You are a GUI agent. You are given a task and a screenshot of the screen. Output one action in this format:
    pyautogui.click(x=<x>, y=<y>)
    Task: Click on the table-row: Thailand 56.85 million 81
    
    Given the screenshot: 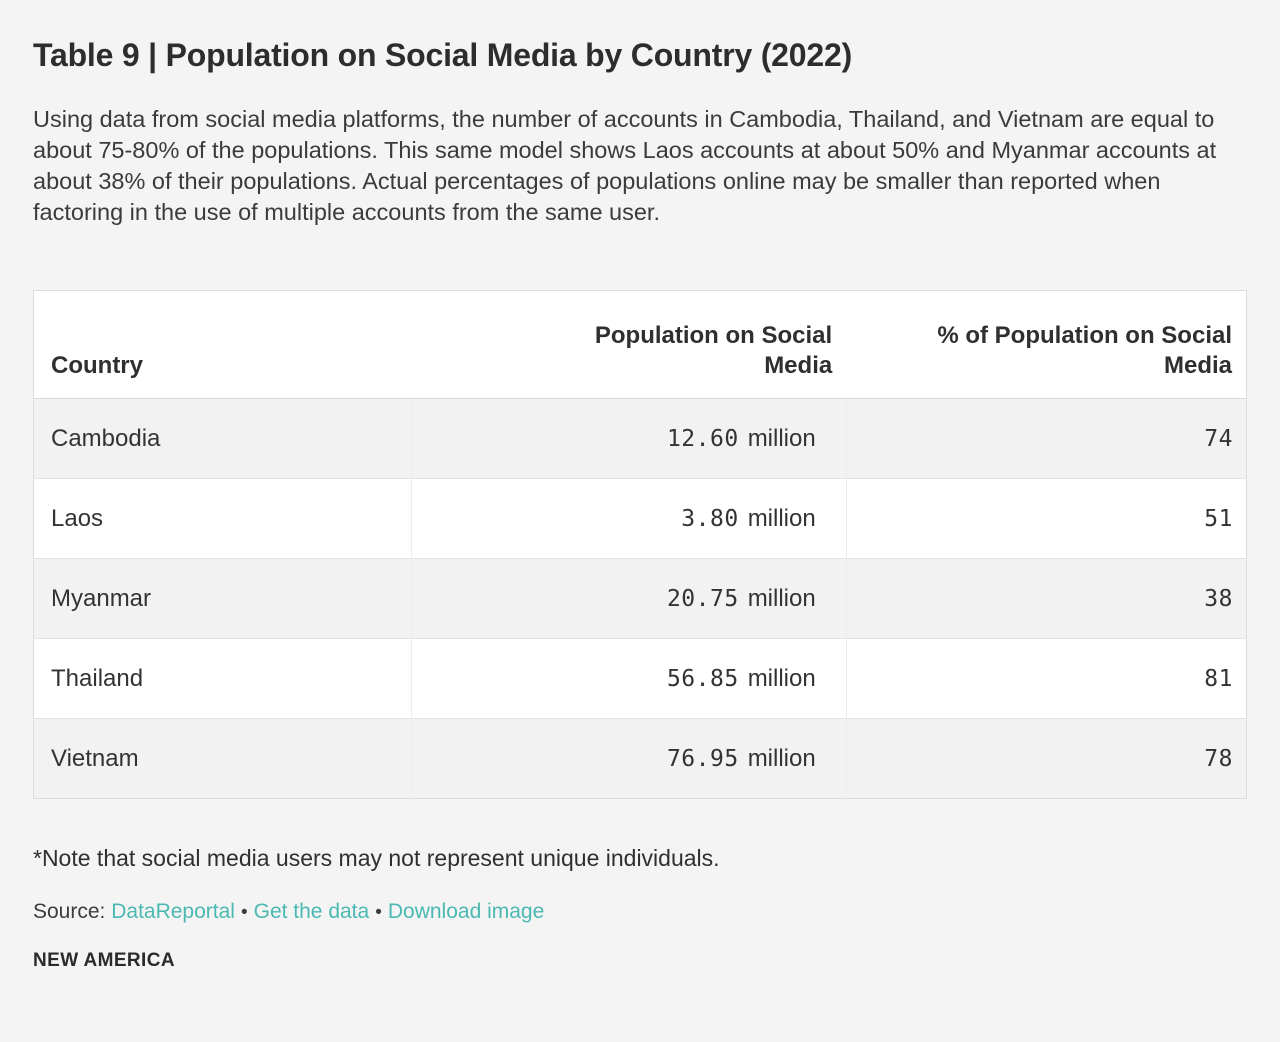 What is the action you would take?
    pyautogui.click(x=640, y=678)
    